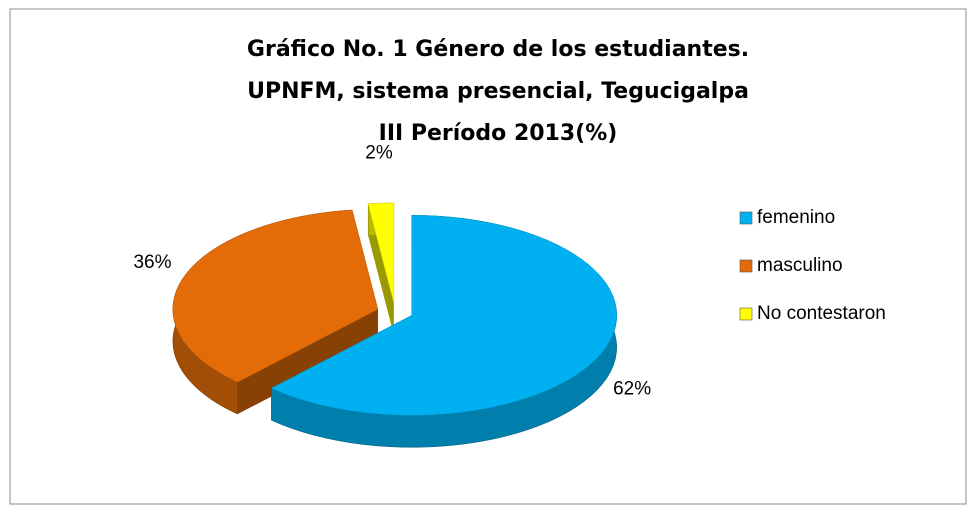 This screenshot has width=975, height=512. I want to click on data-label: 62%, so click(632, 389).